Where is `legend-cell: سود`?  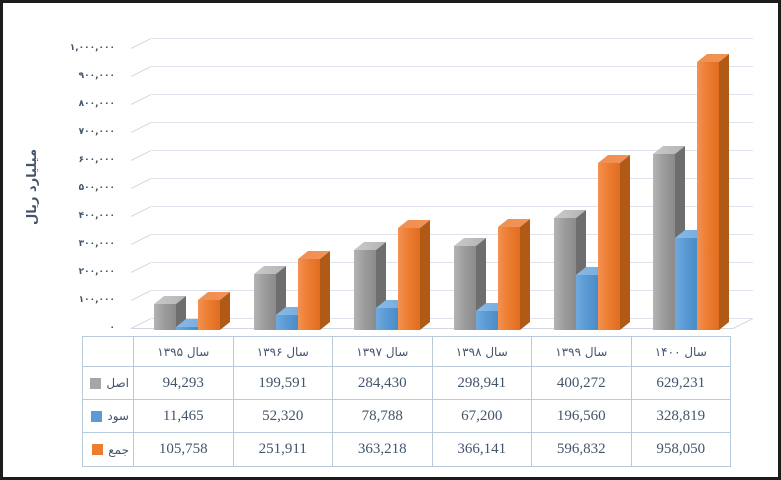
legend-cell: سود is located at coordinates (108, 416).